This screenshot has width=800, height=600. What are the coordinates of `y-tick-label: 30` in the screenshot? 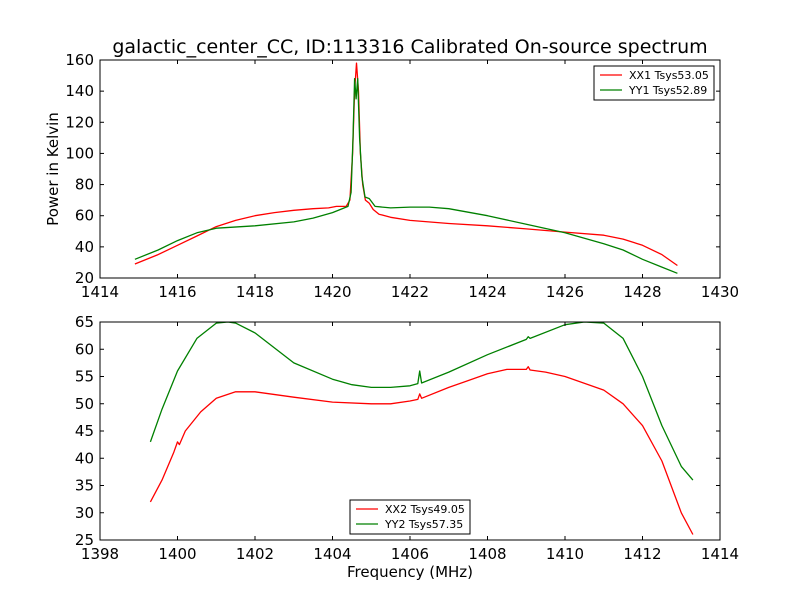 It's located at (84, 513).